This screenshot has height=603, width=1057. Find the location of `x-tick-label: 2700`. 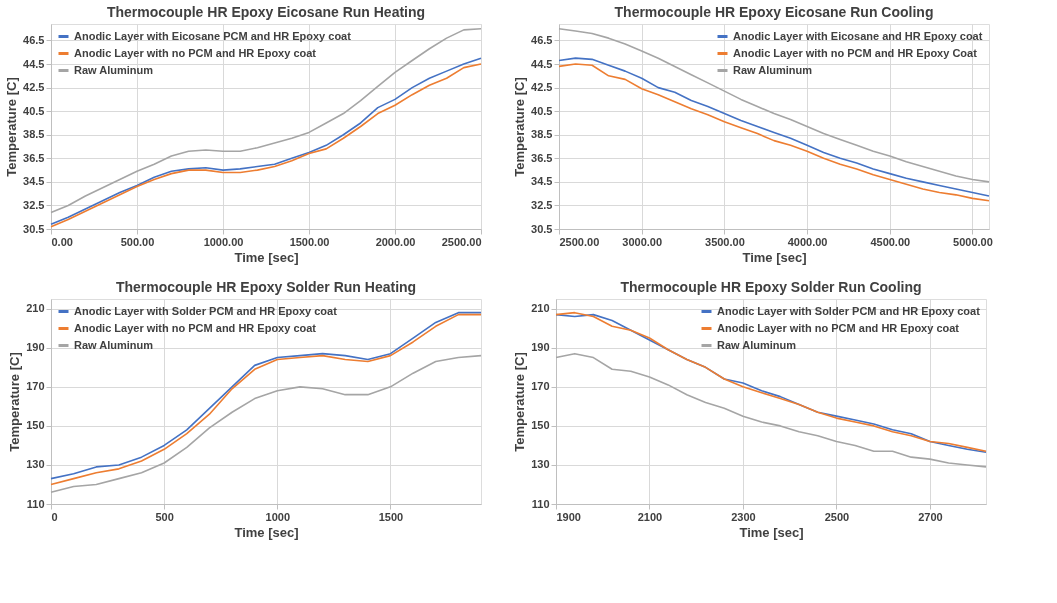

x-tick-label: 2700 is located at coordinates (930, 516).